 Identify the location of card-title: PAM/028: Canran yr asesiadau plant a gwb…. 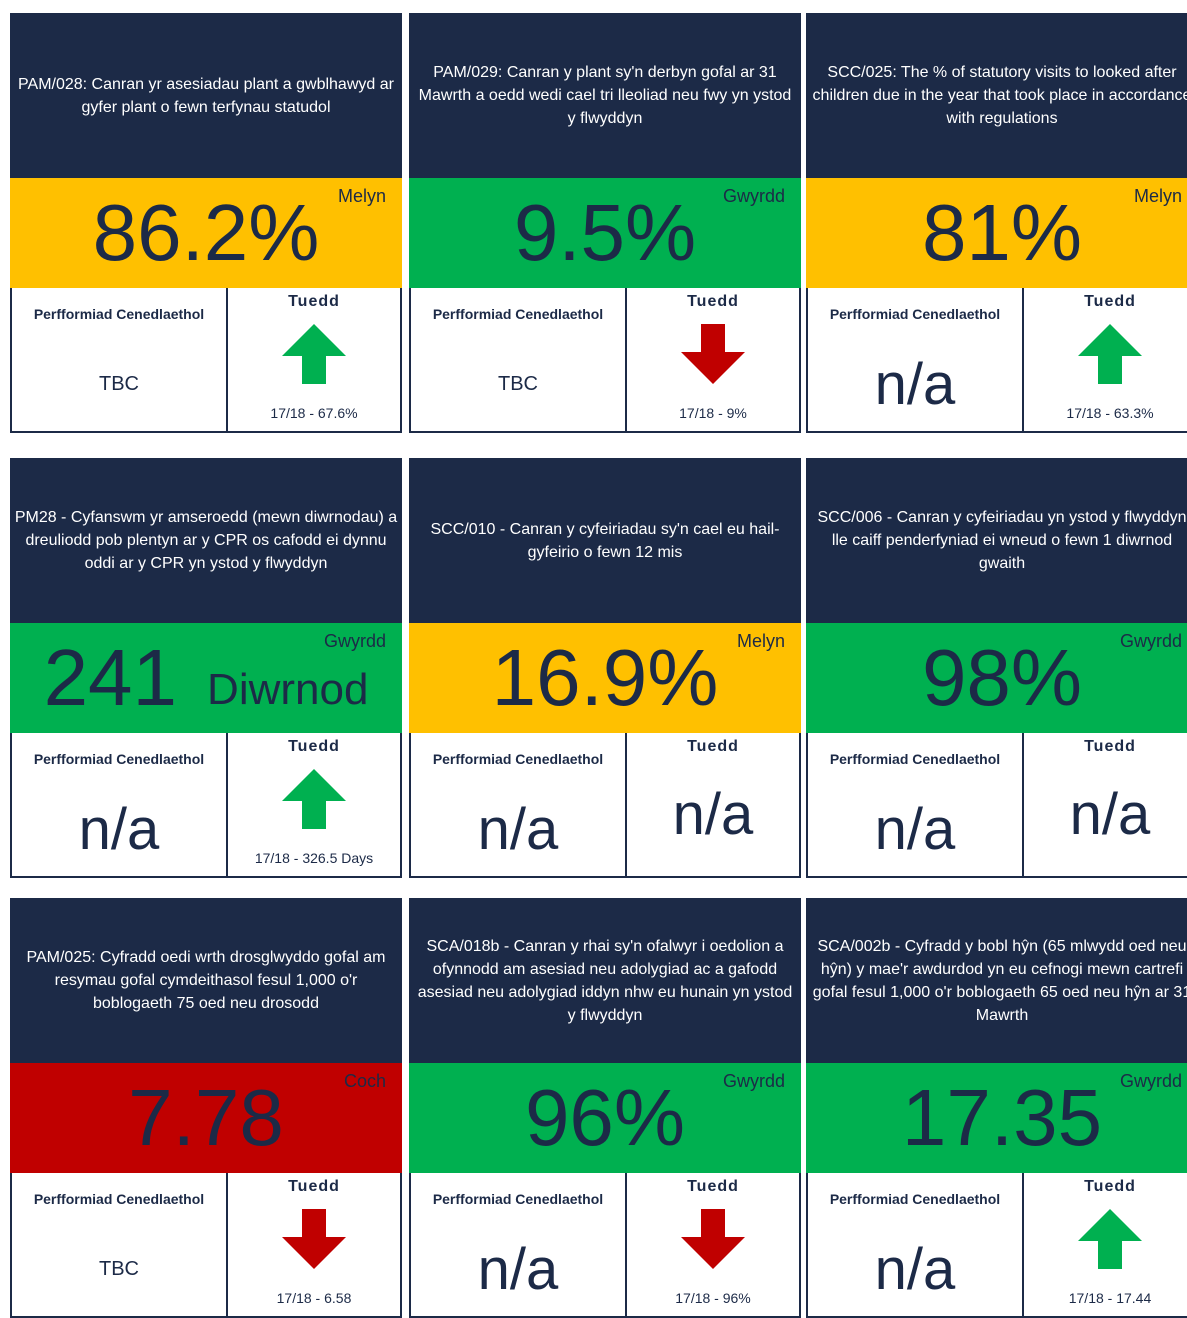
(206, 95).